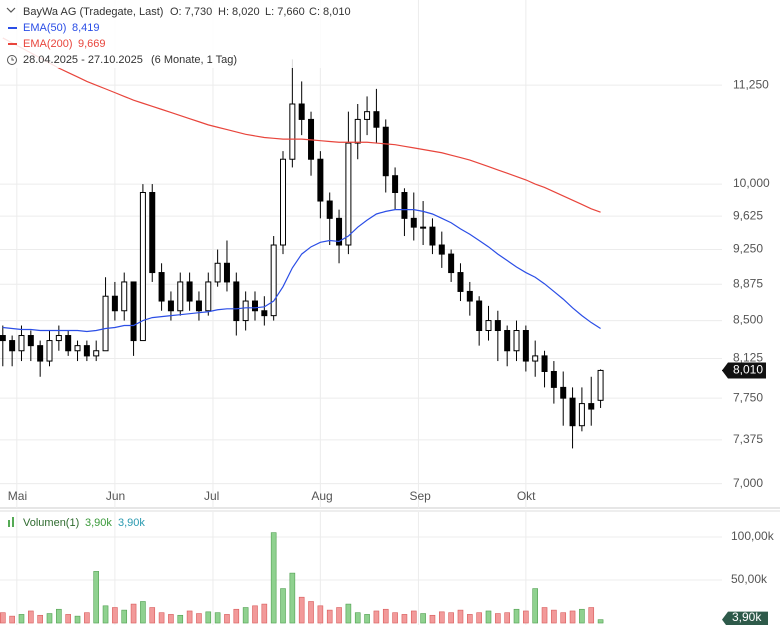 This screenshot has height=625, width=780. Describe the element at coordinates (748, 215) in the screenshot. I see `y-tick-label: 9,625` at that location.